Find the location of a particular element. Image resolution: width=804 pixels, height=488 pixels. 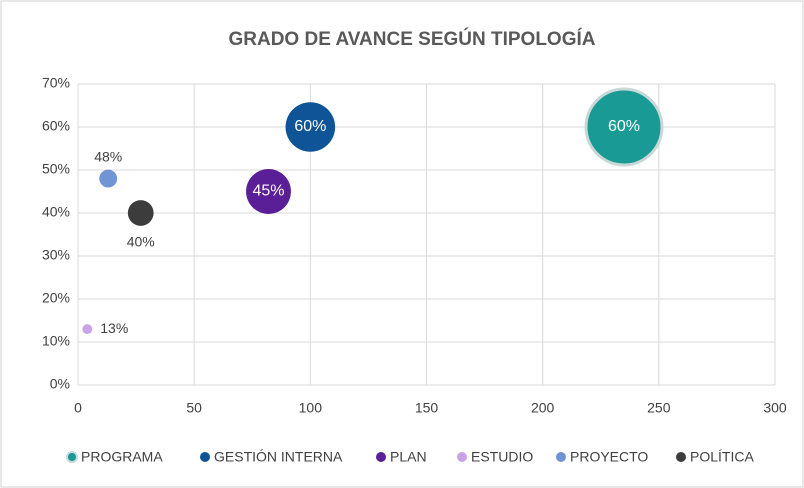

legend-label: PROGRAMA is located at coordinates (122, 457).